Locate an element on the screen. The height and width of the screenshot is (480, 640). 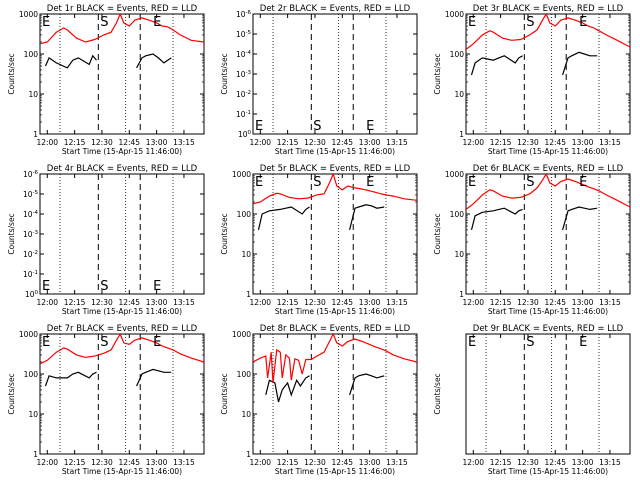
panel-title: Det 8r BLACK = Events, RED = LLD is located at coordinates (335, 329).